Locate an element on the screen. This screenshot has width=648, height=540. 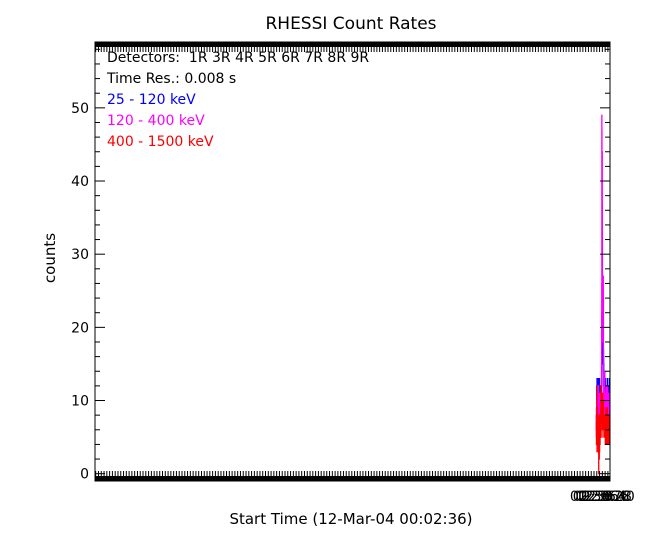
x-tick-label: 02:36.4 is located at coordinates (600, 497).